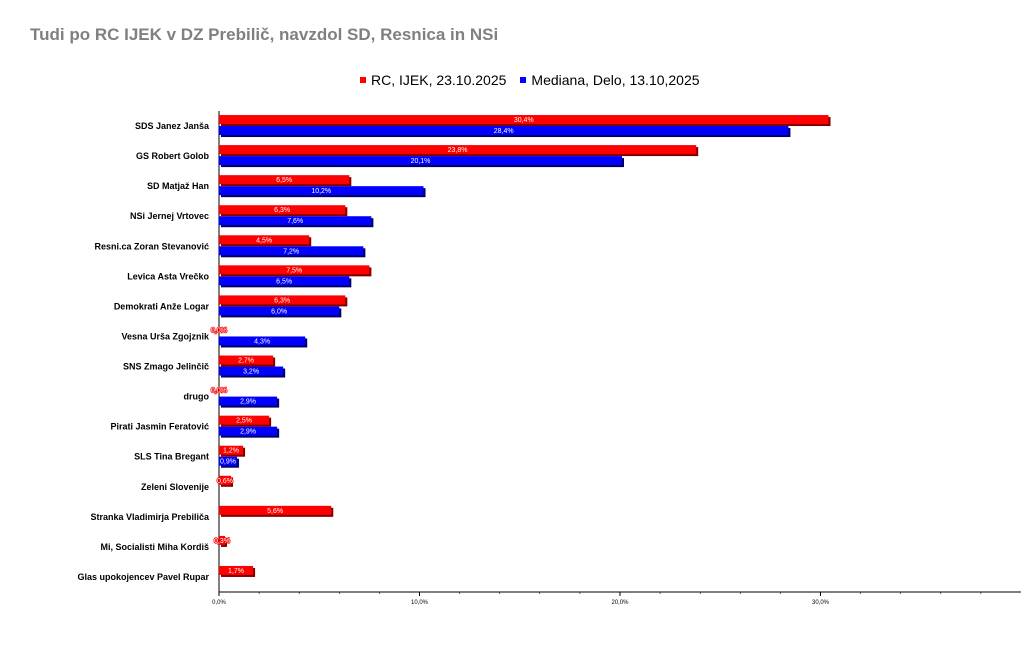 This screenshot has height=659, width=1024. Describe the element at coordinates (620, 603) in the screenshot. I see `x-tick-label: 20,0%` at that location.